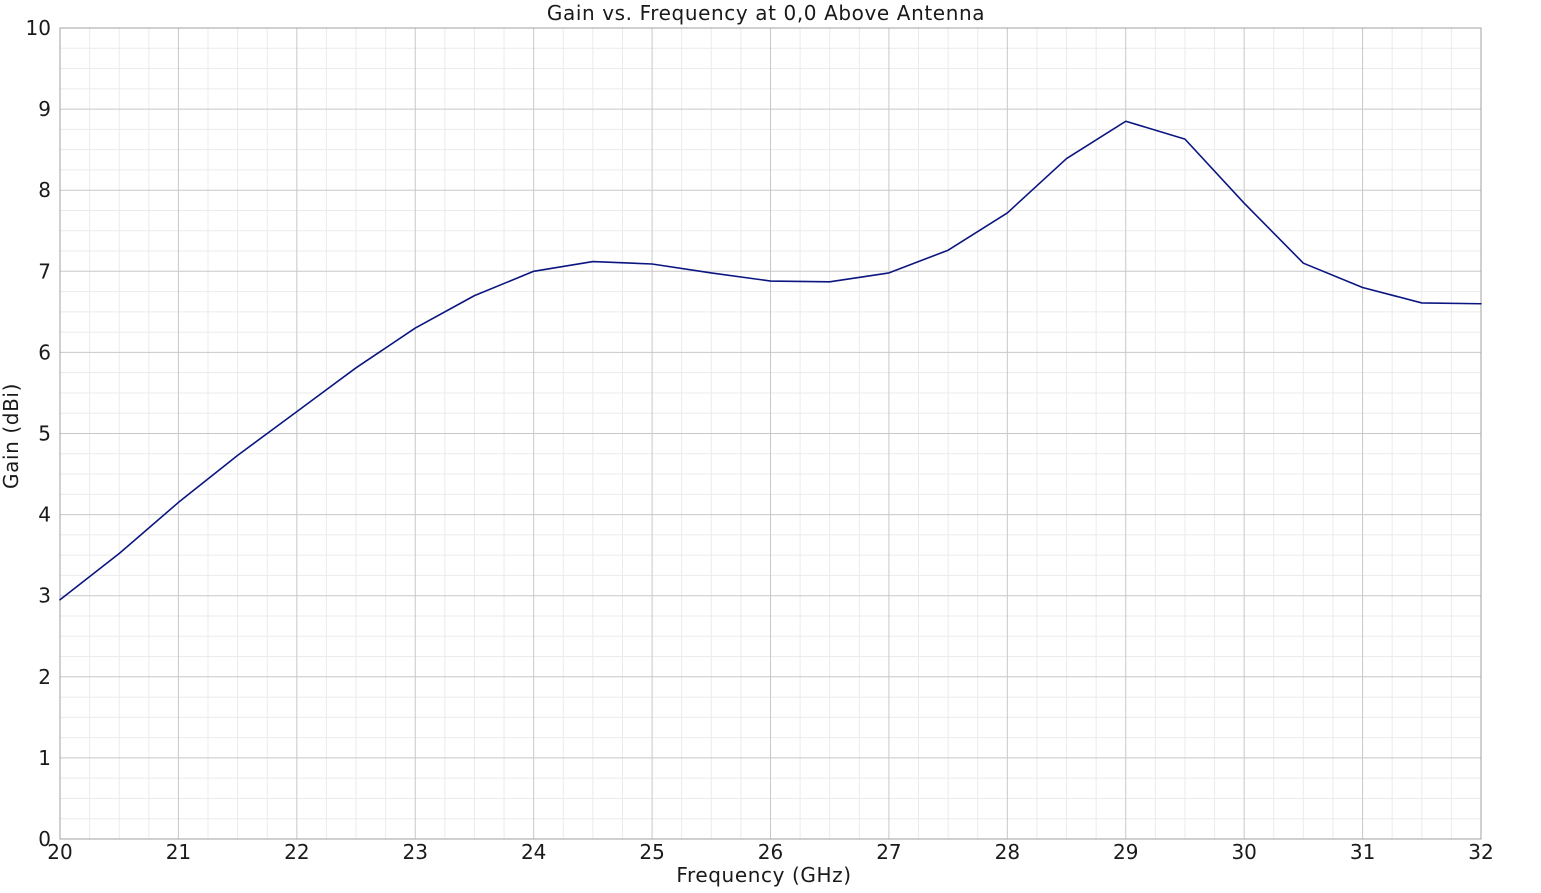 This screenshot has height=893, width=1541. Describe the element at coordinates (44, 758) in the screenshot. I see `y-tick-label: 1` at that location.